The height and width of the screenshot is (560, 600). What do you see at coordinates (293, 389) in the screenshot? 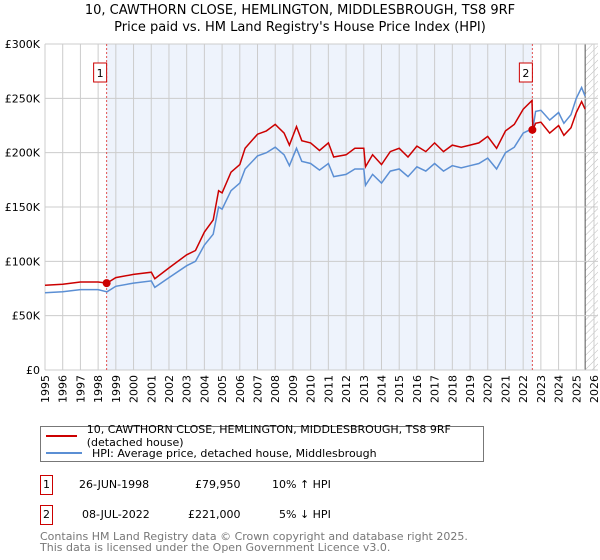
I see `x-tick-label: 2009` at bounding box center [293, 389].